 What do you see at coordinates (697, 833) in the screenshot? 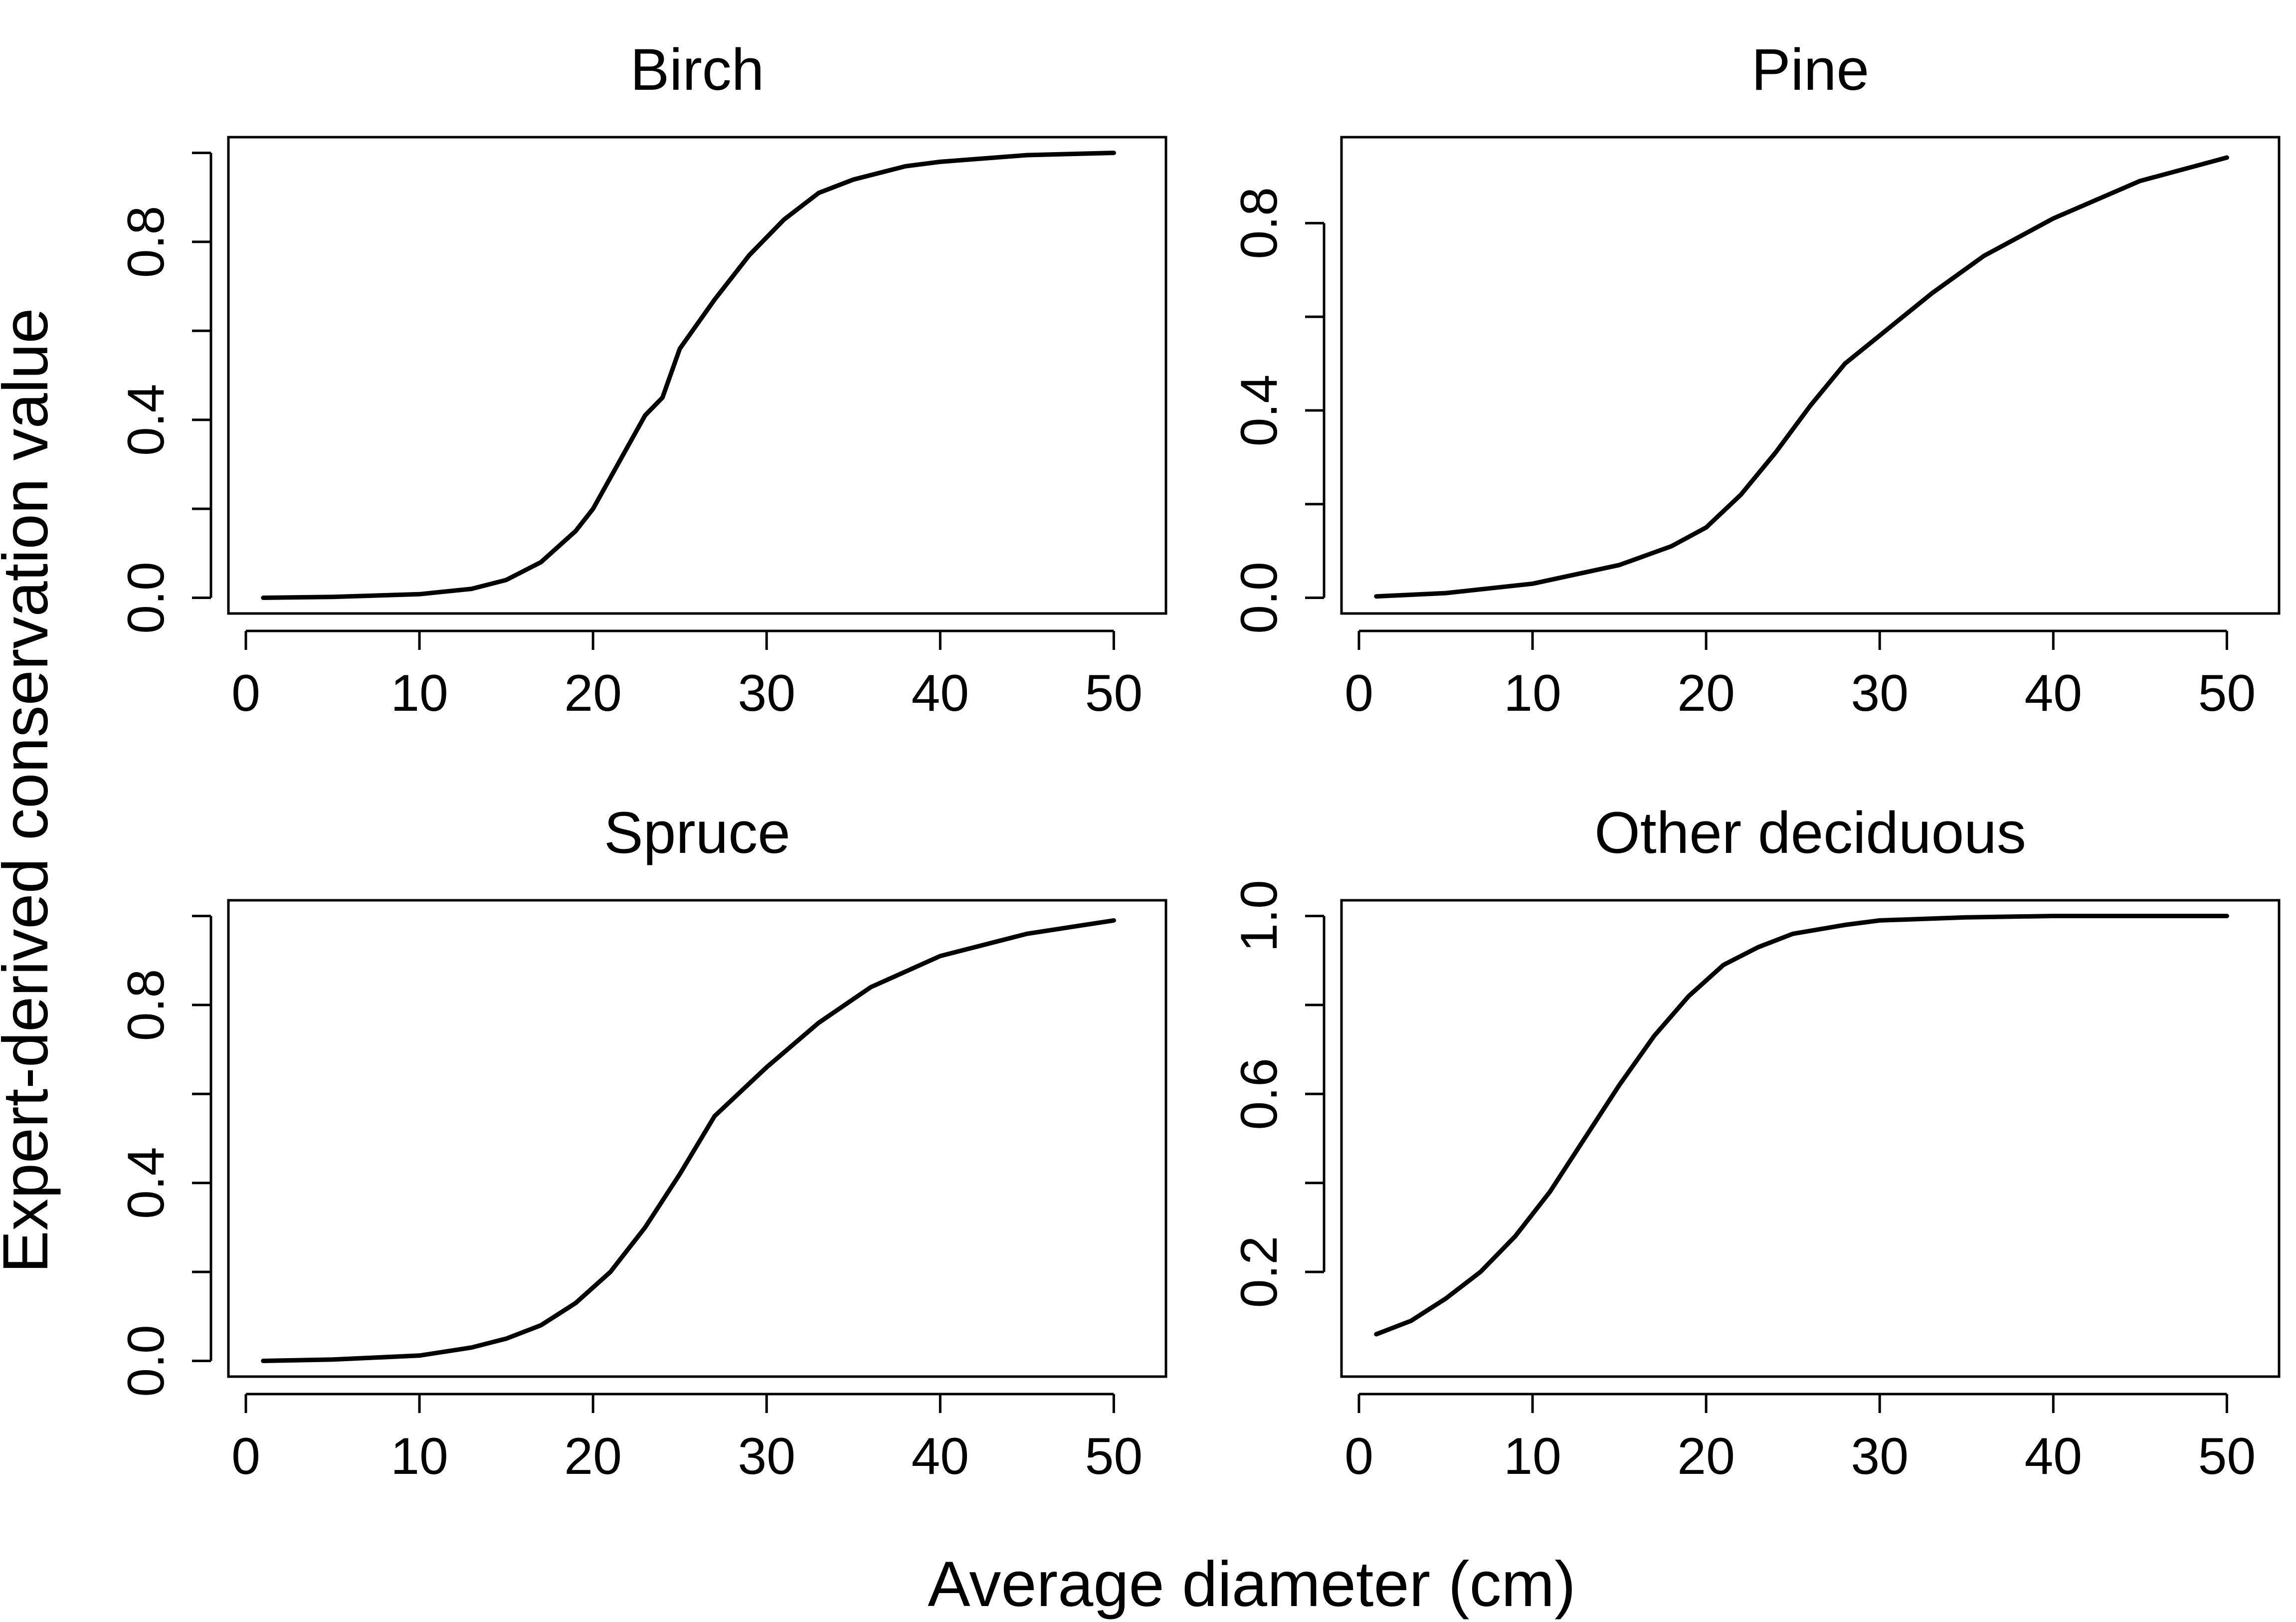
I see `panel-title: Spruce` at bounding box center [697, 833].